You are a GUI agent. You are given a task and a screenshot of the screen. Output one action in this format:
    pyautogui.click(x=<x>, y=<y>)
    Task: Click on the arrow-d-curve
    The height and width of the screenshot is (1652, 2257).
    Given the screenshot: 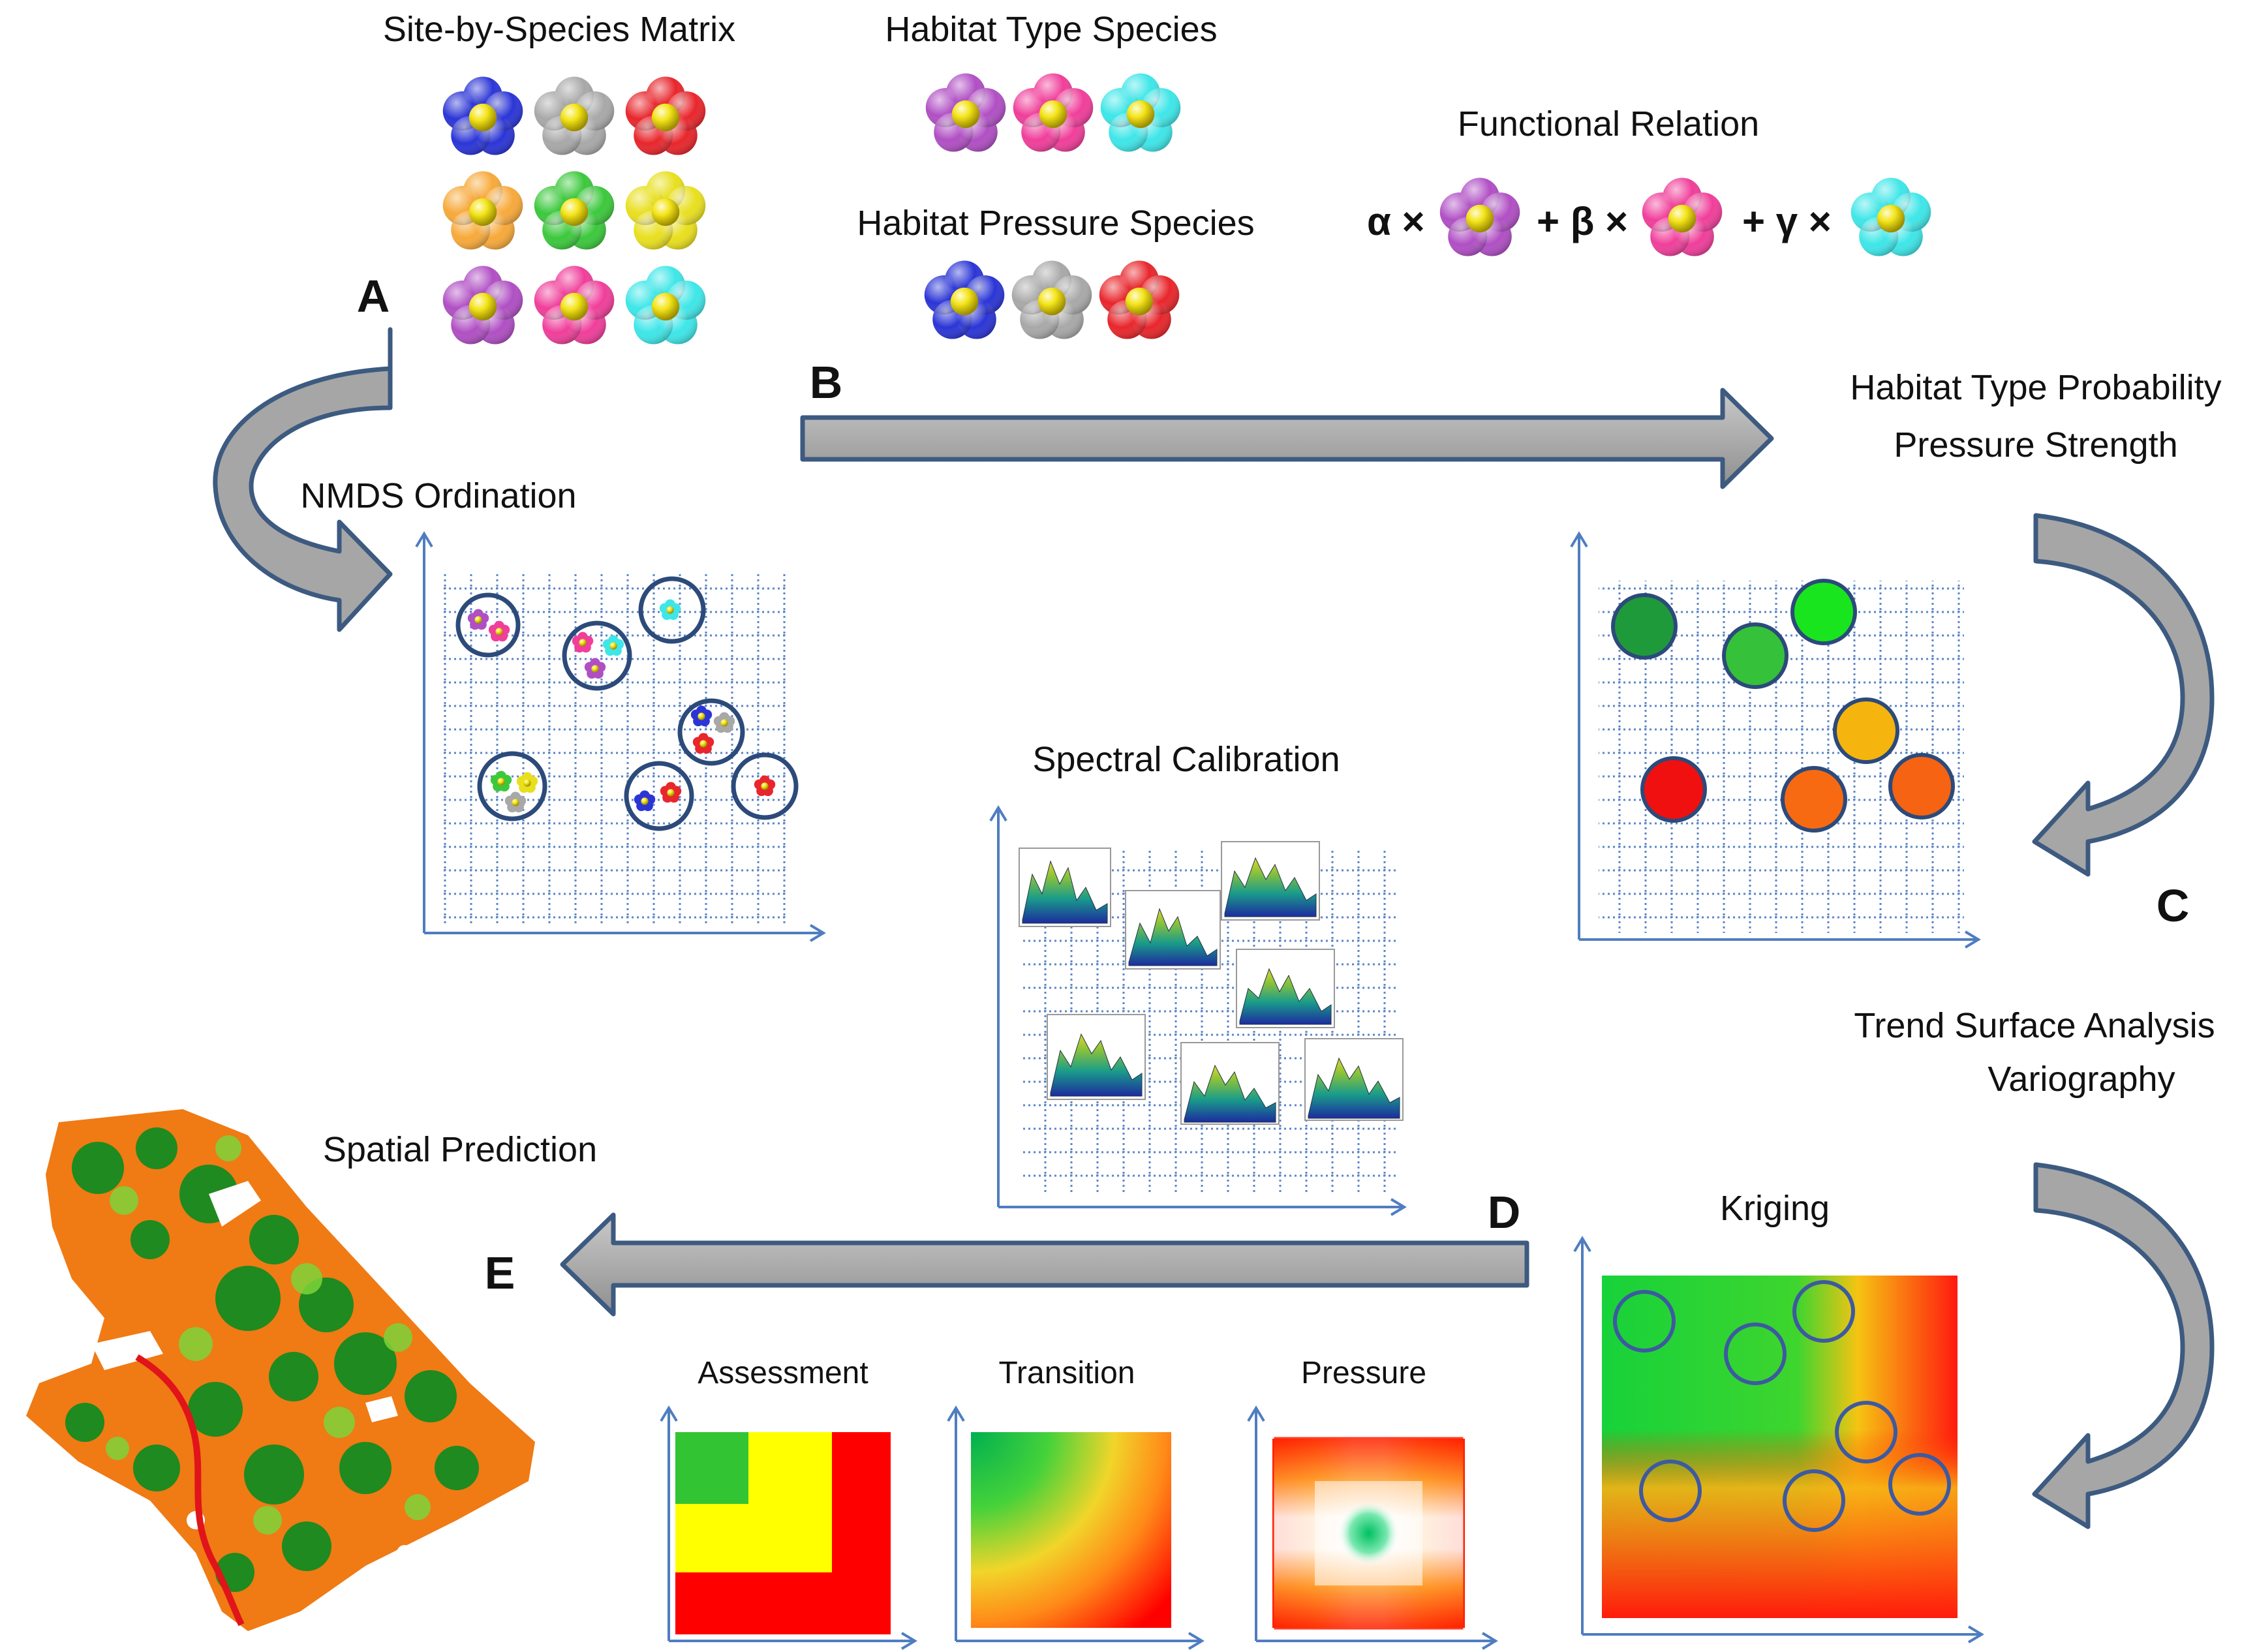 What is the action you would take?
    pyautogui.click(x=2123, y=1345)
    